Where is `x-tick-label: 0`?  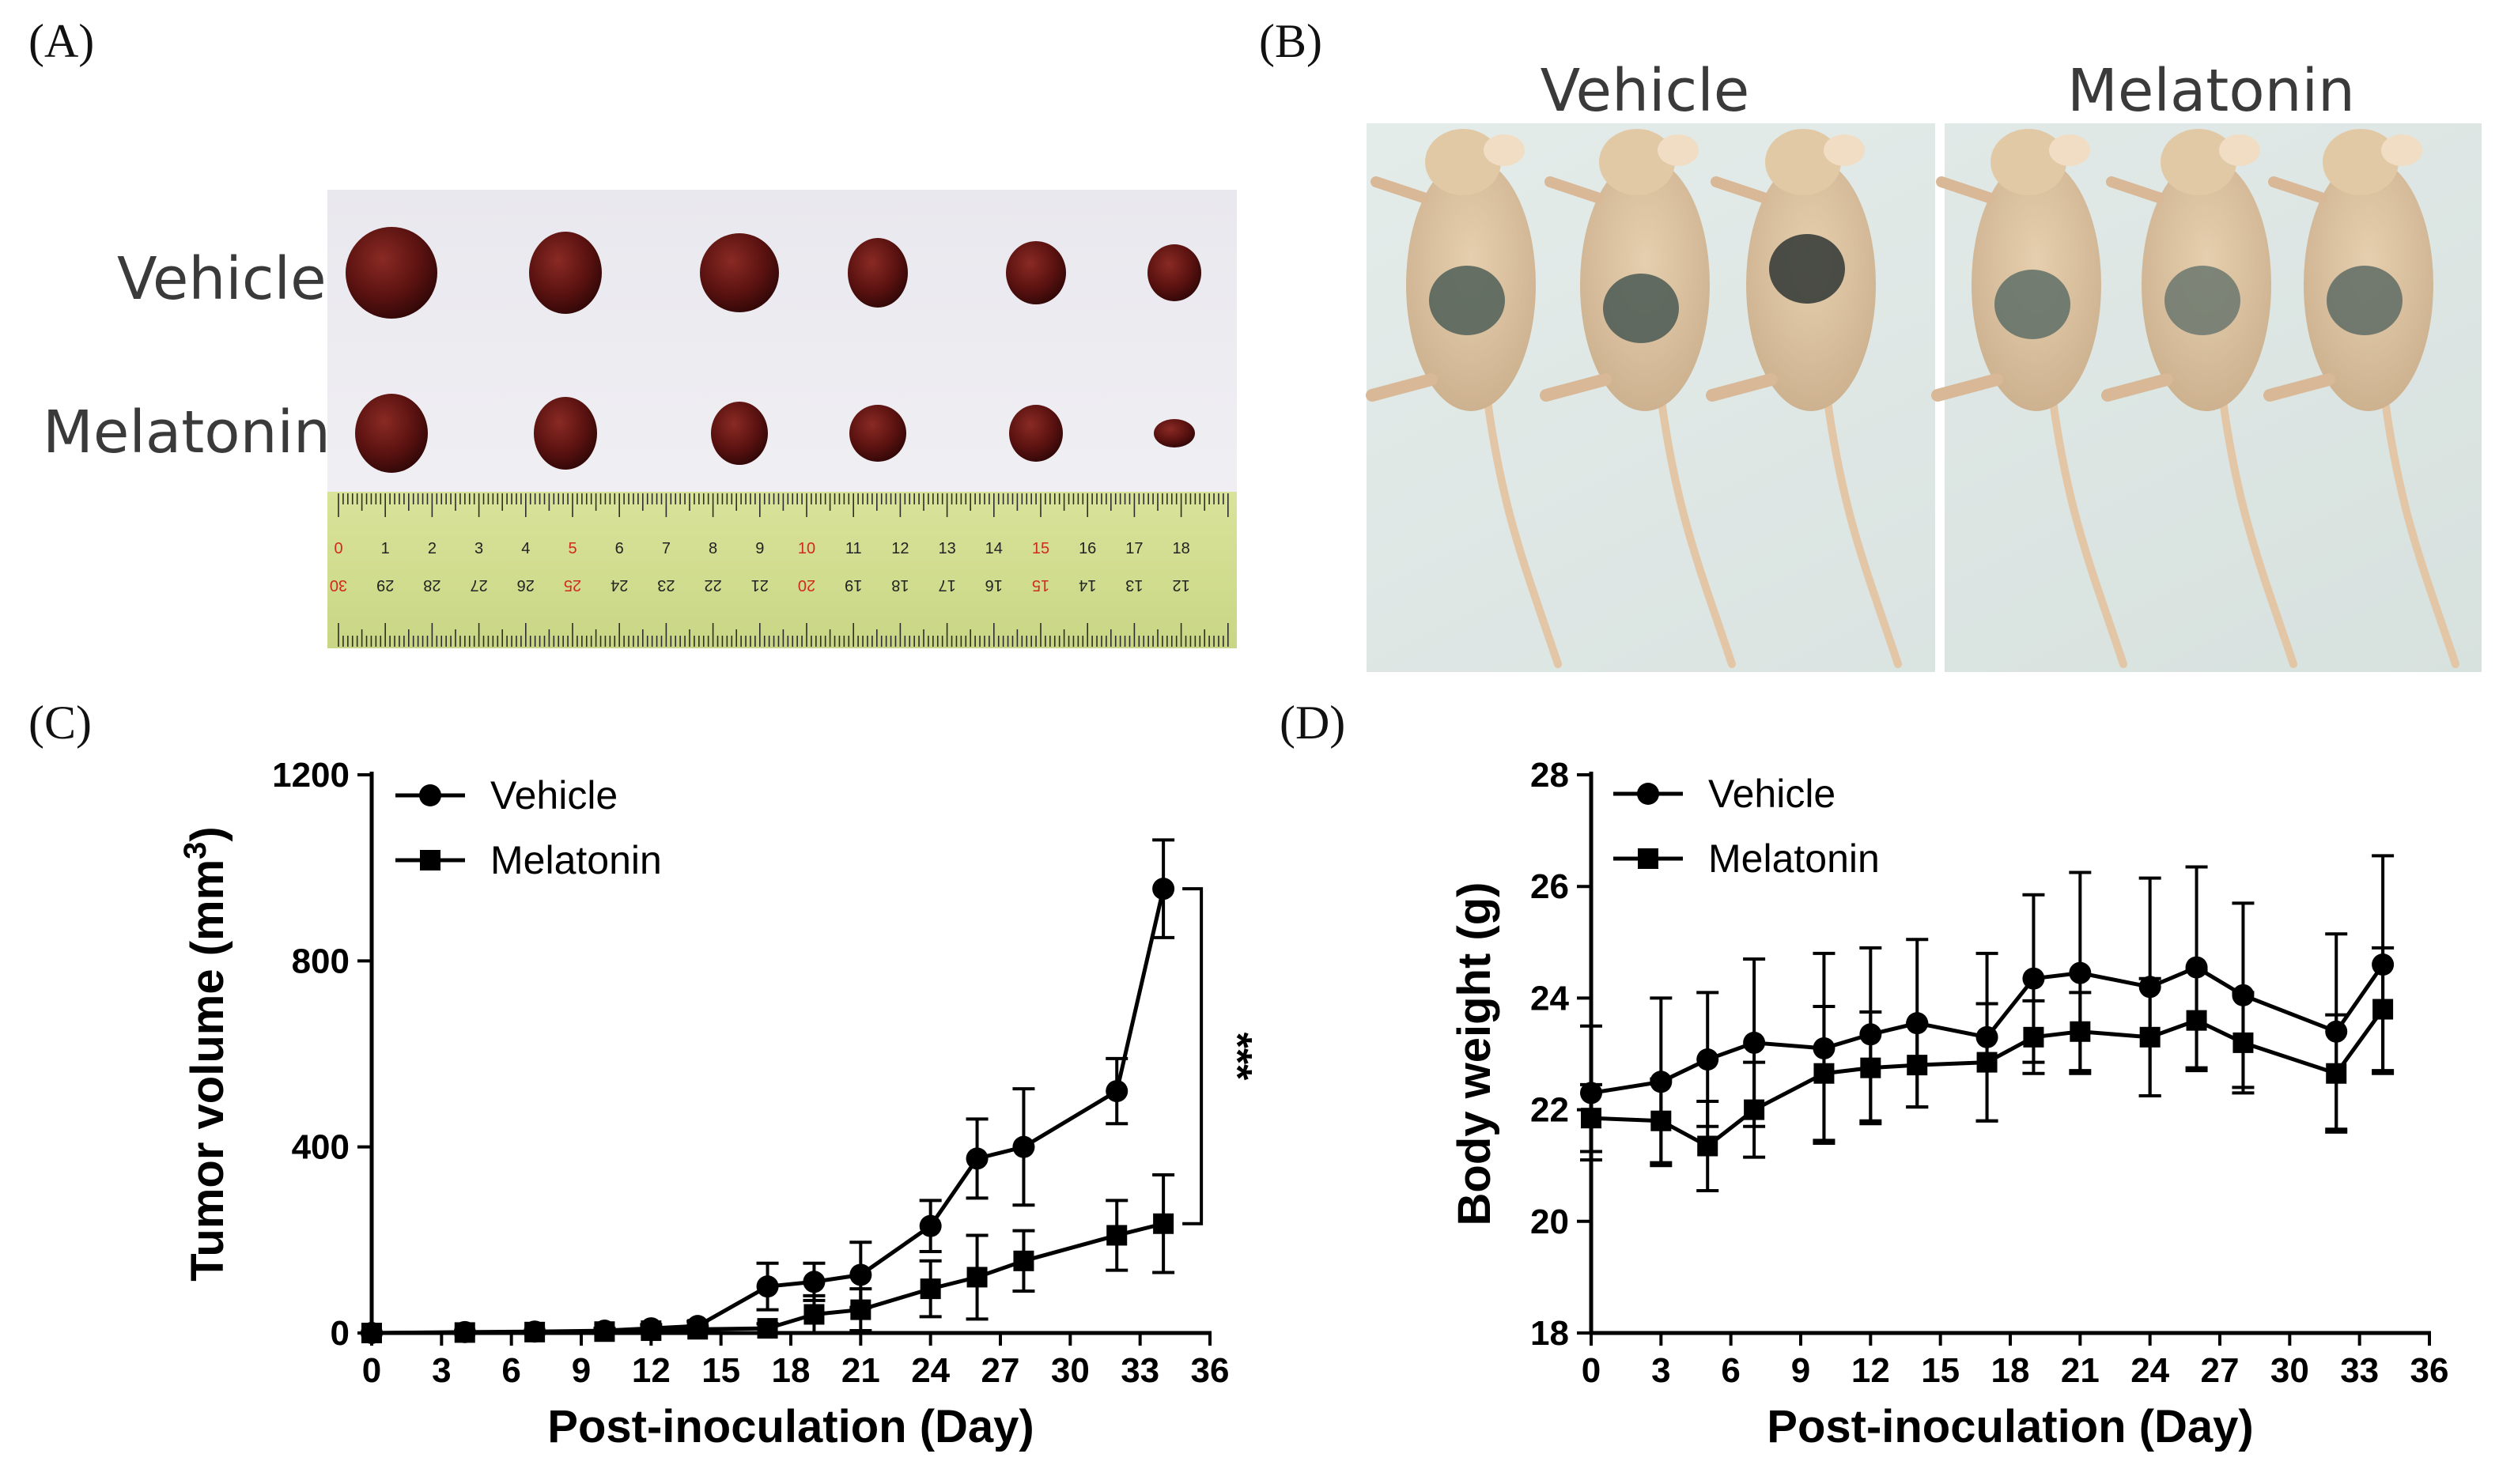 x-tick-label: 0 is located at coordinates (1591, 1370).